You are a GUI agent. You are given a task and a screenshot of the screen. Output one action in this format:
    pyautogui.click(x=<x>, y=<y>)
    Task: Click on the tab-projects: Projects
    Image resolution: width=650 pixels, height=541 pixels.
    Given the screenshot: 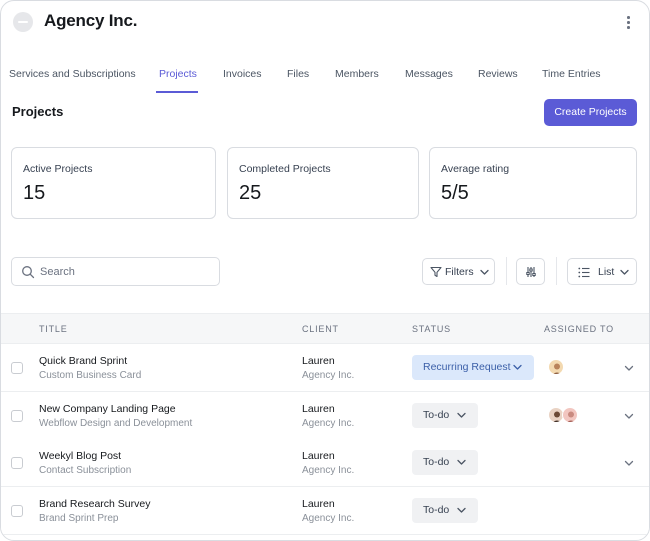 What is the action you would take?
    pyautogui.click(x=178, y=74)
    